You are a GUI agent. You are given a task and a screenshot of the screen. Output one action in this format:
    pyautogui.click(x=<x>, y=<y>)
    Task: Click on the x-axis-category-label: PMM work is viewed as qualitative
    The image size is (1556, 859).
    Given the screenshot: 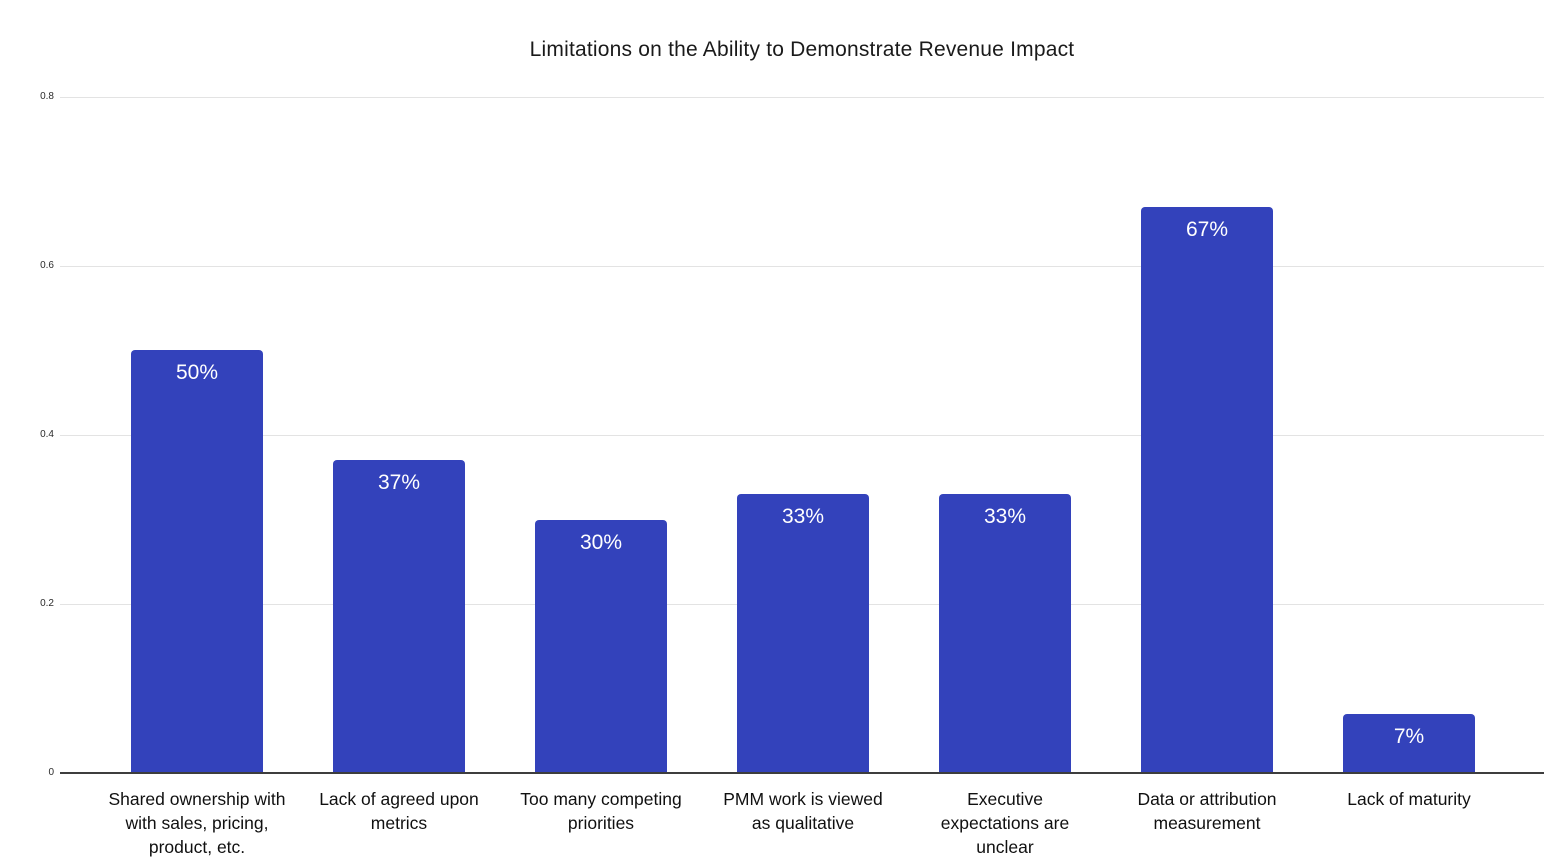 What is the action you would take?
    pyautogui.click(x=803, y=811)
    